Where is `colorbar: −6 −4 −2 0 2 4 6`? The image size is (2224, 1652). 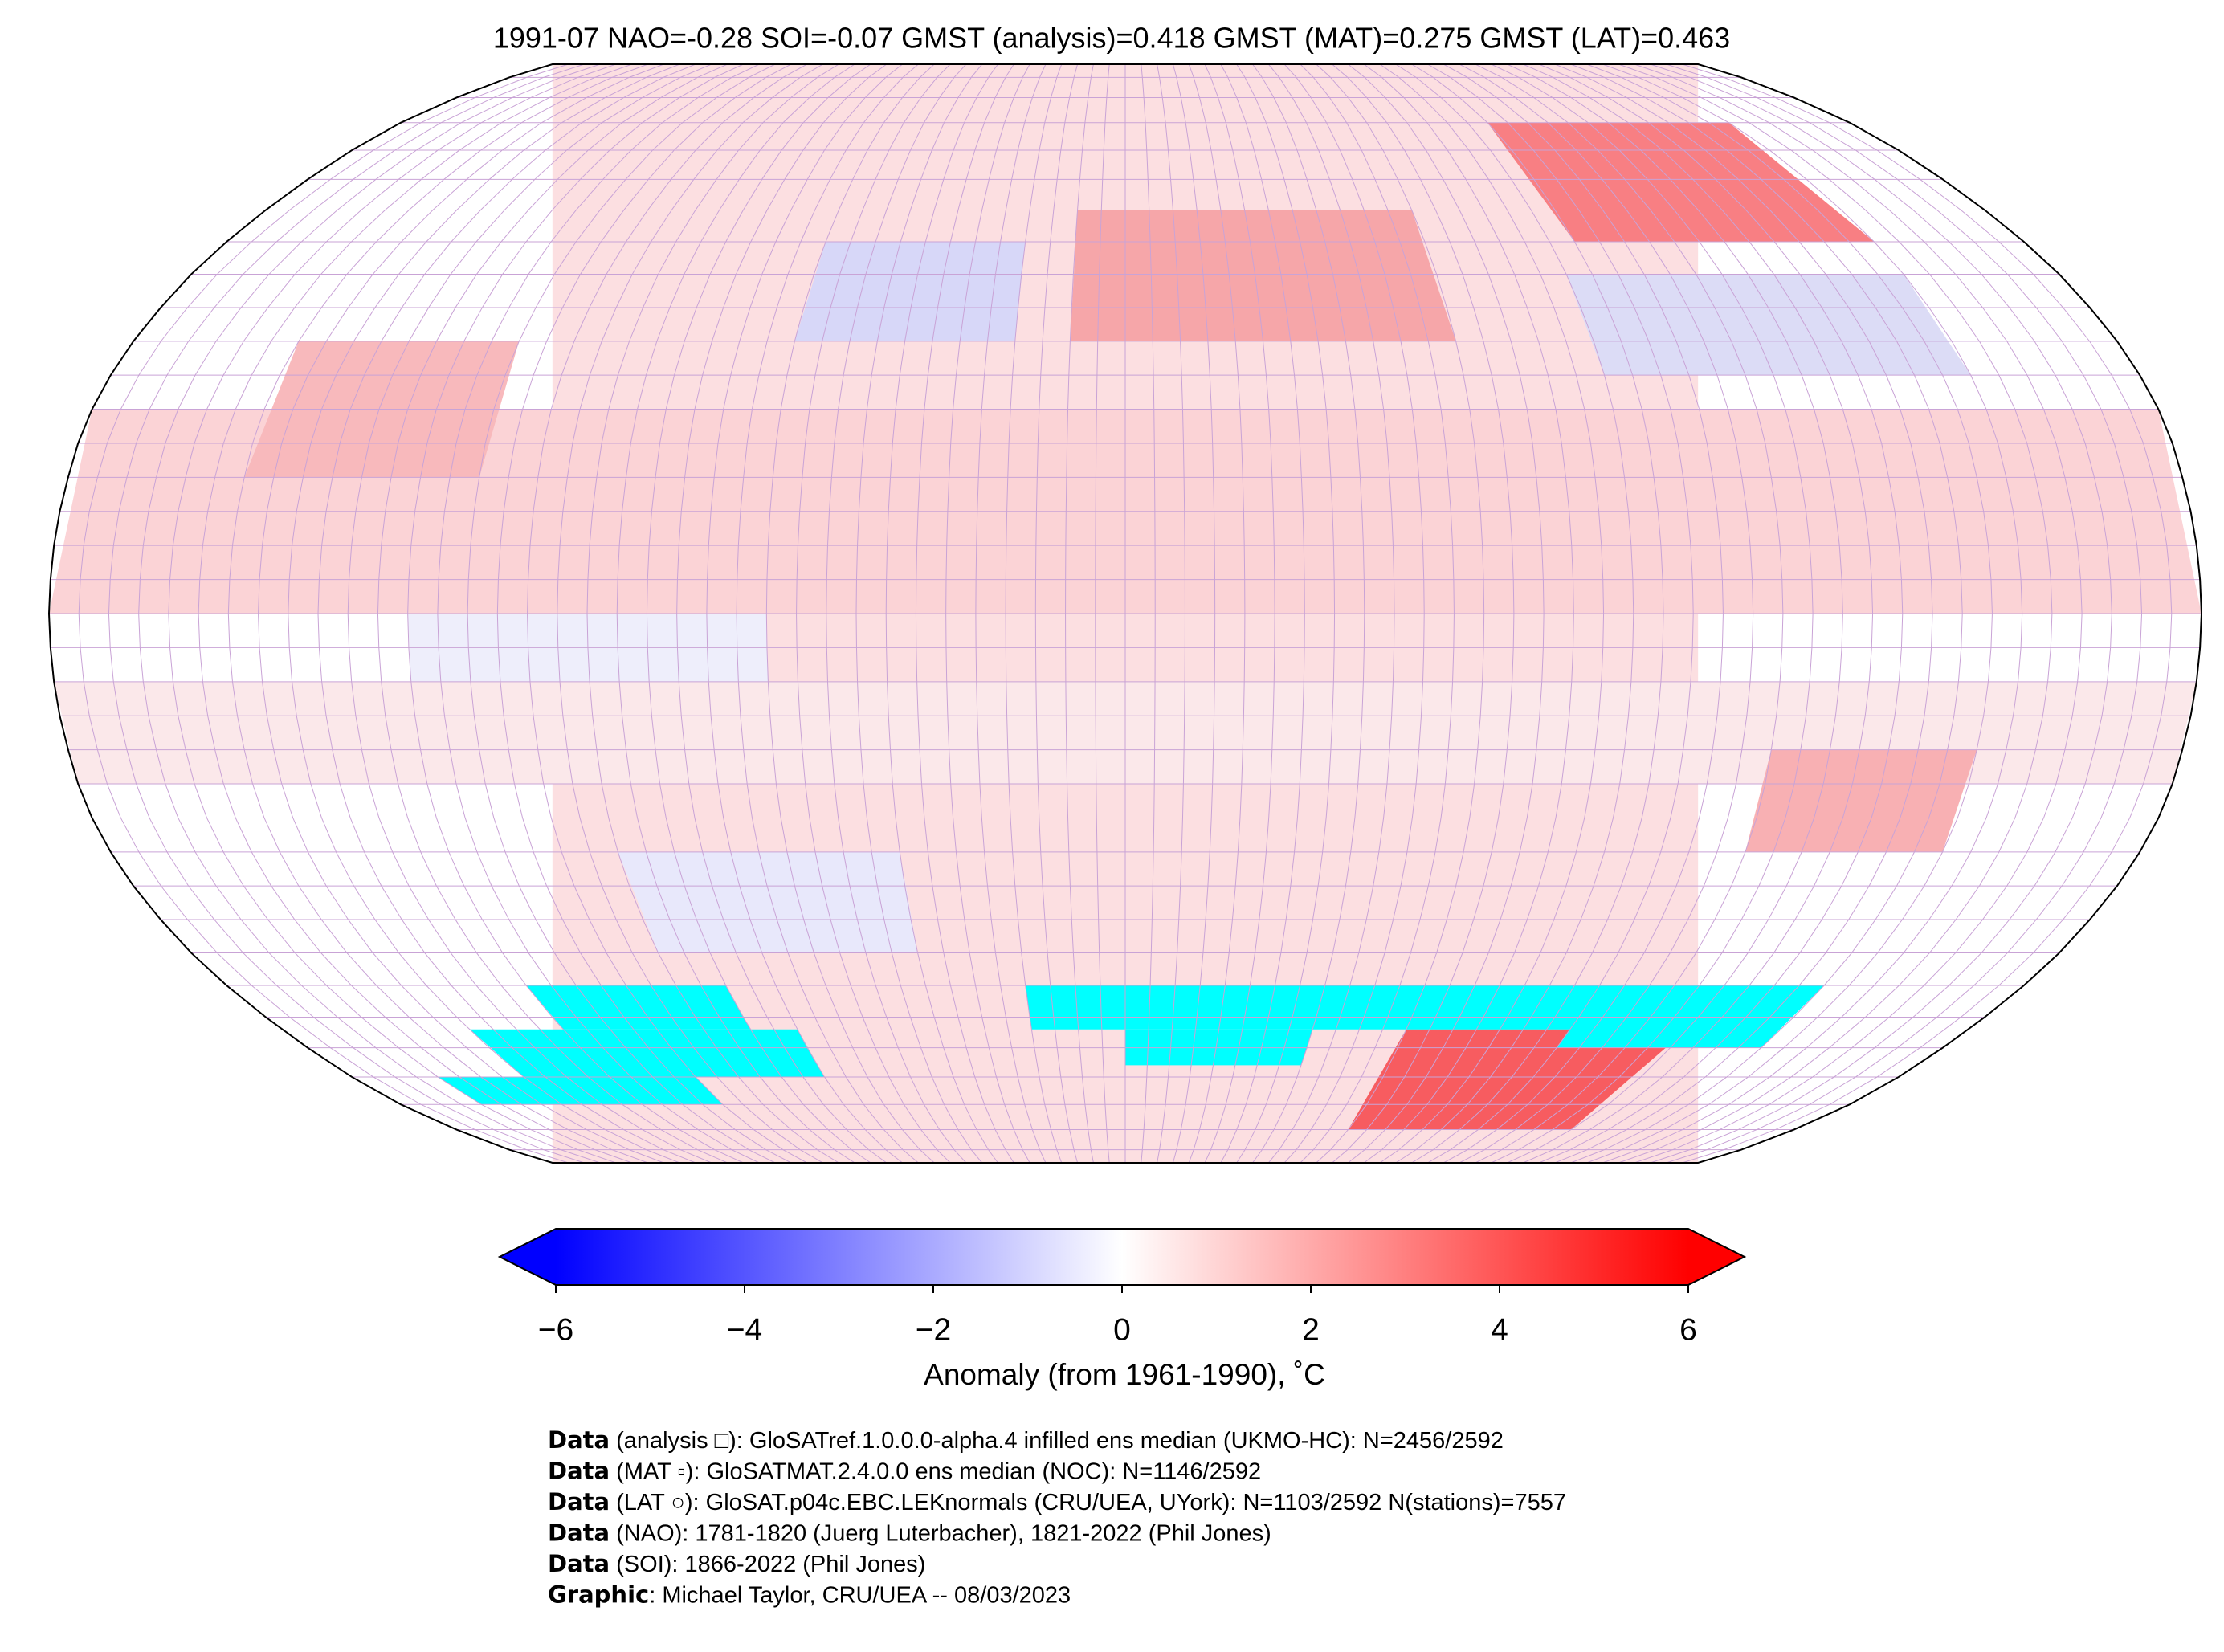
colorbar: −6 −4 −2 0 2 4 6 is located at coordinates (1122, 1287).